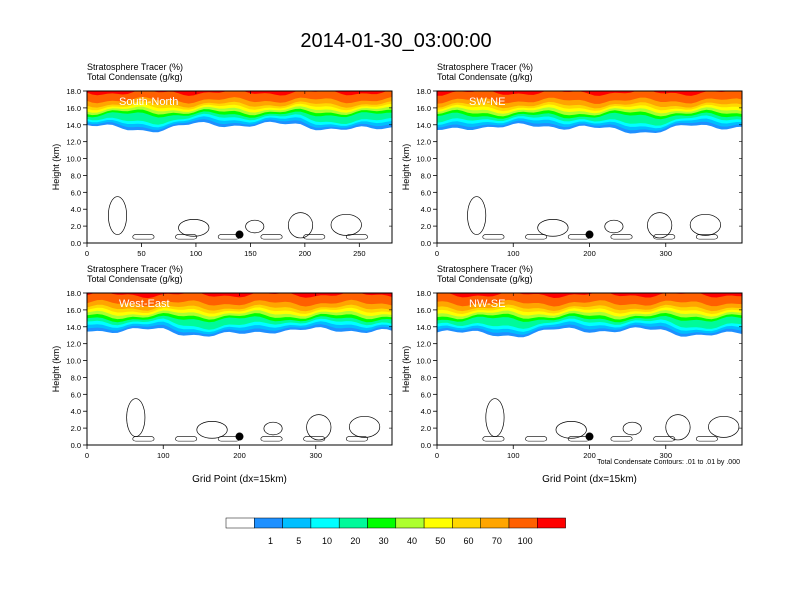 The height and width of the screenshot is (612, 792). Describe the element at coordinates (298, 541) in the screenshot. I see `colorbar-label: 5` at that location.